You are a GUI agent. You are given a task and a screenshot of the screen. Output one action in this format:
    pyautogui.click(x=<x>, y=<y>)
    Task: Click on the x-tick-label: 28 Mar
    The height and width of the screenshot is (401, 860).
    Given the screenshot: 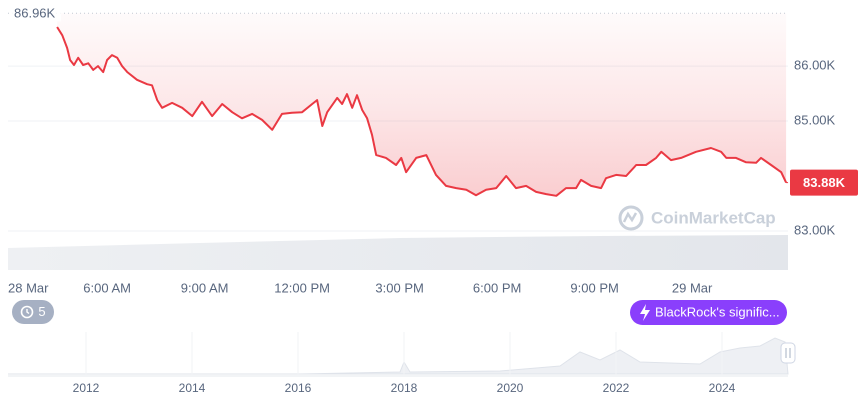 What is the action you would take?
    pyautogui.click(x=28, y=287)
    